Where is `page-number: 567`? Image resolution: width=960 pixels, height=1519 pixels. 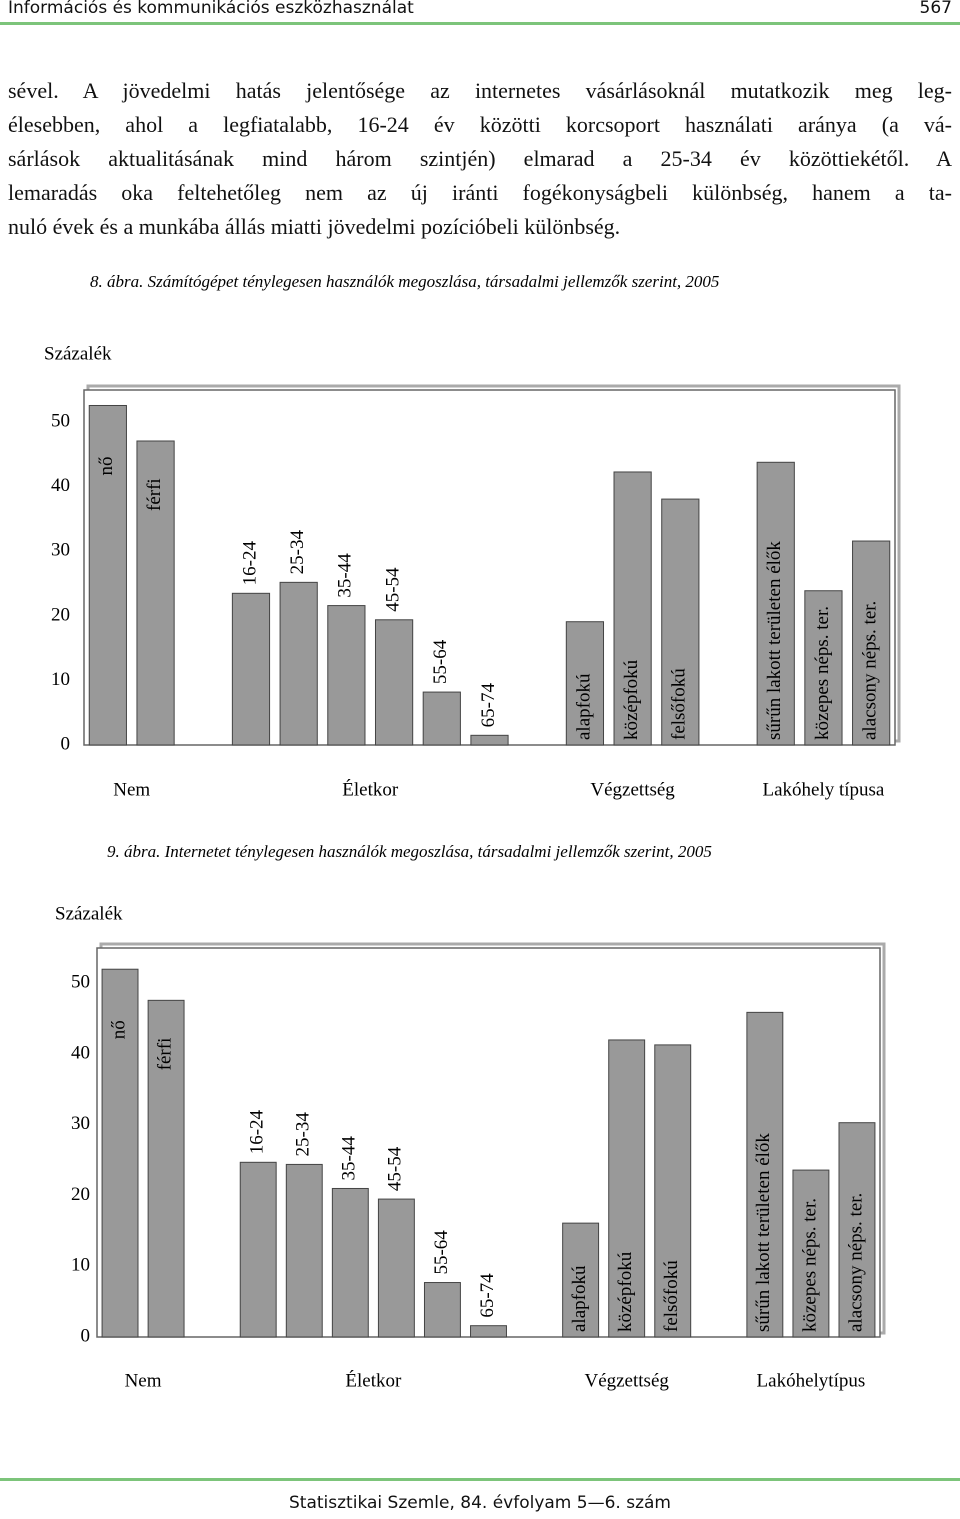 page-number: 567 is located at coordinates (935, 9).